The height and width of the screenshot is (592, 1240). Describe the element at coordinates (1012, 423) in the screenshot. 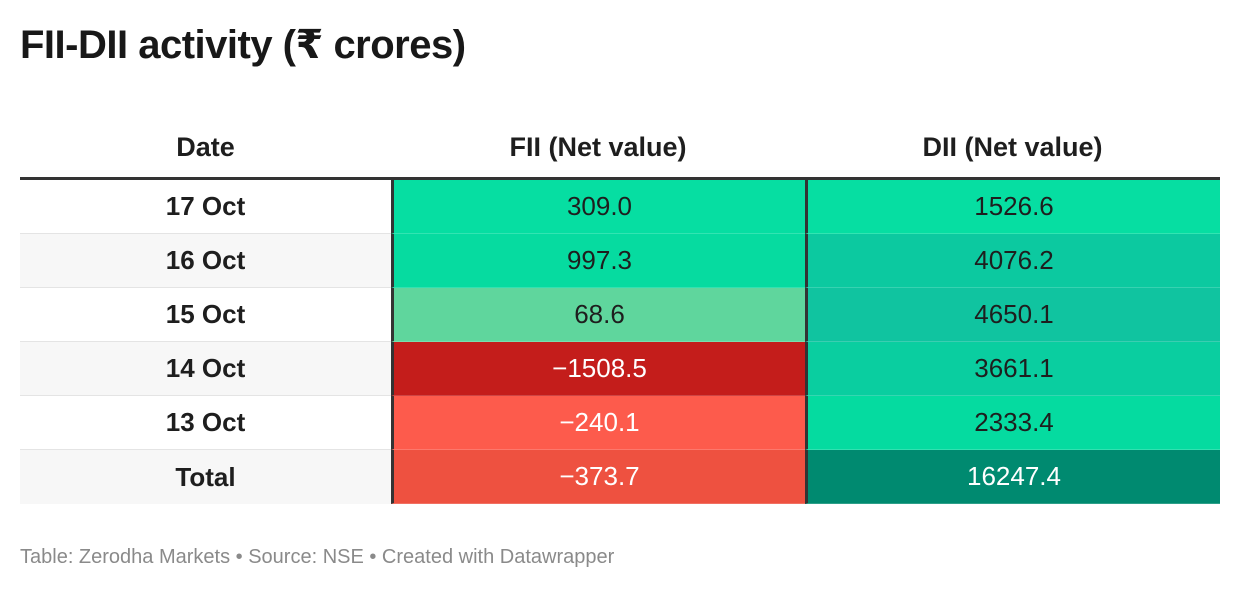

I see `dii-value-cell: 2333.4` at that location.